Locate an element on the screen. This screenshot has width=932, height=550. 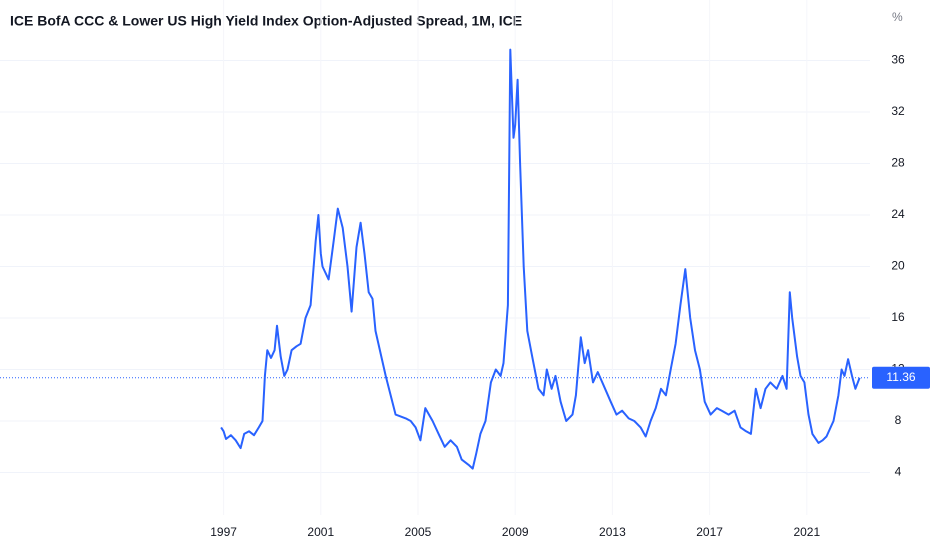
x-tick-label: 2013 is located at coordinates (612, 532).